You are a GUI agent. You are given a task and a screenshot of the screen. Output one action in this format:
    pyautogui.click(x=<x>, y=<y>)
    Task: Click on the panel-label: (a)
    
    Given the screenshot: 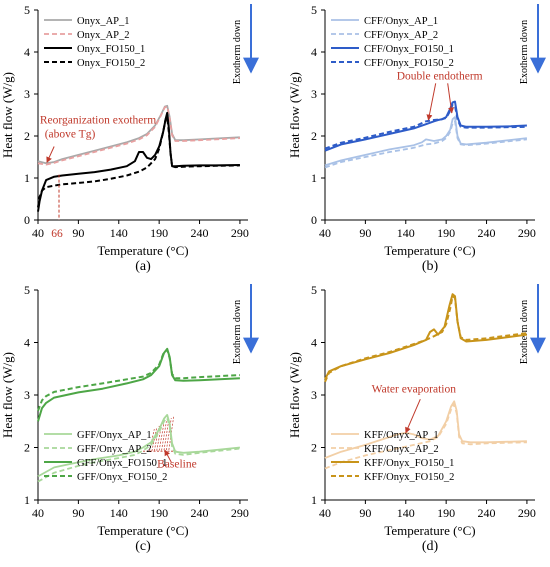 What is the action you would take?
    pyautogui.click(x=143, y=266)
    